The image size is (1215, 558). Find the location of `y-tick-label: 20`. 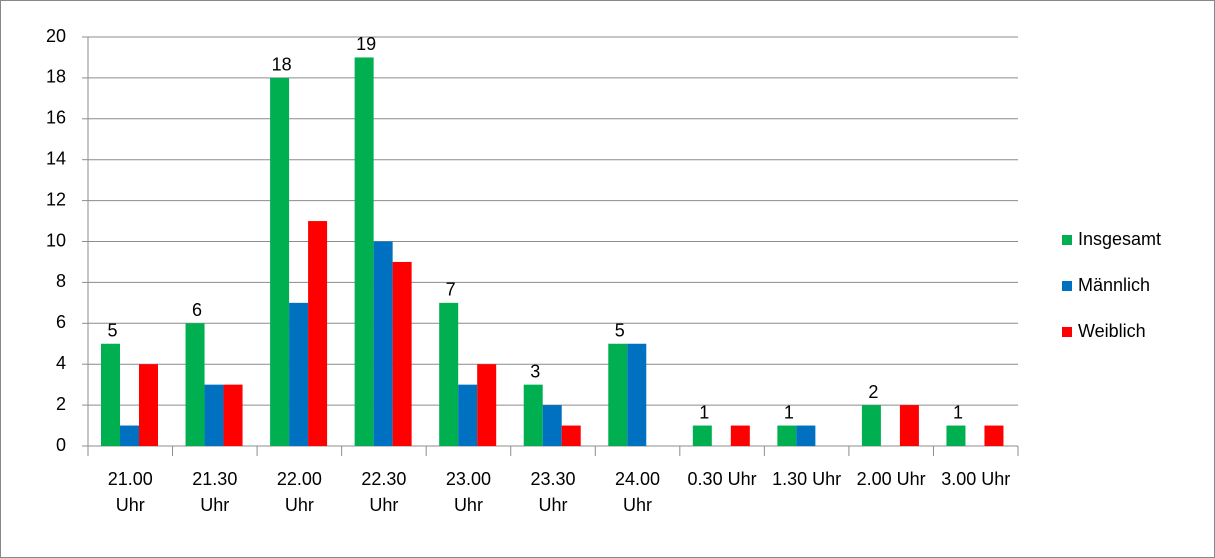

y-tick-label: 20 is located at coordinates (56, 36).